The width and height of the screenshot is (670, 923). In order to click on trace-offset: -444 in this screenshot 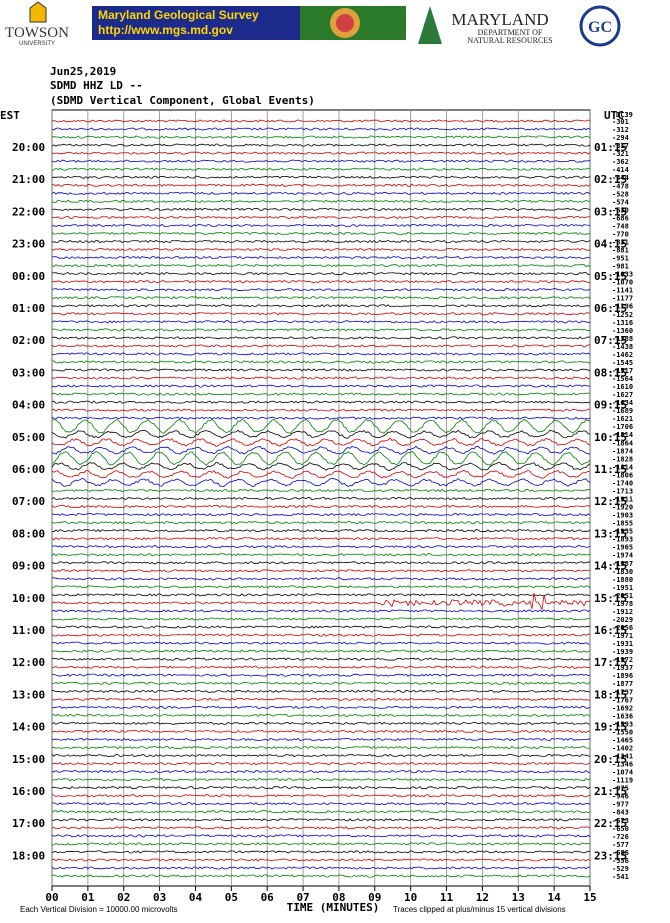, I will do `click(620, 178)`.